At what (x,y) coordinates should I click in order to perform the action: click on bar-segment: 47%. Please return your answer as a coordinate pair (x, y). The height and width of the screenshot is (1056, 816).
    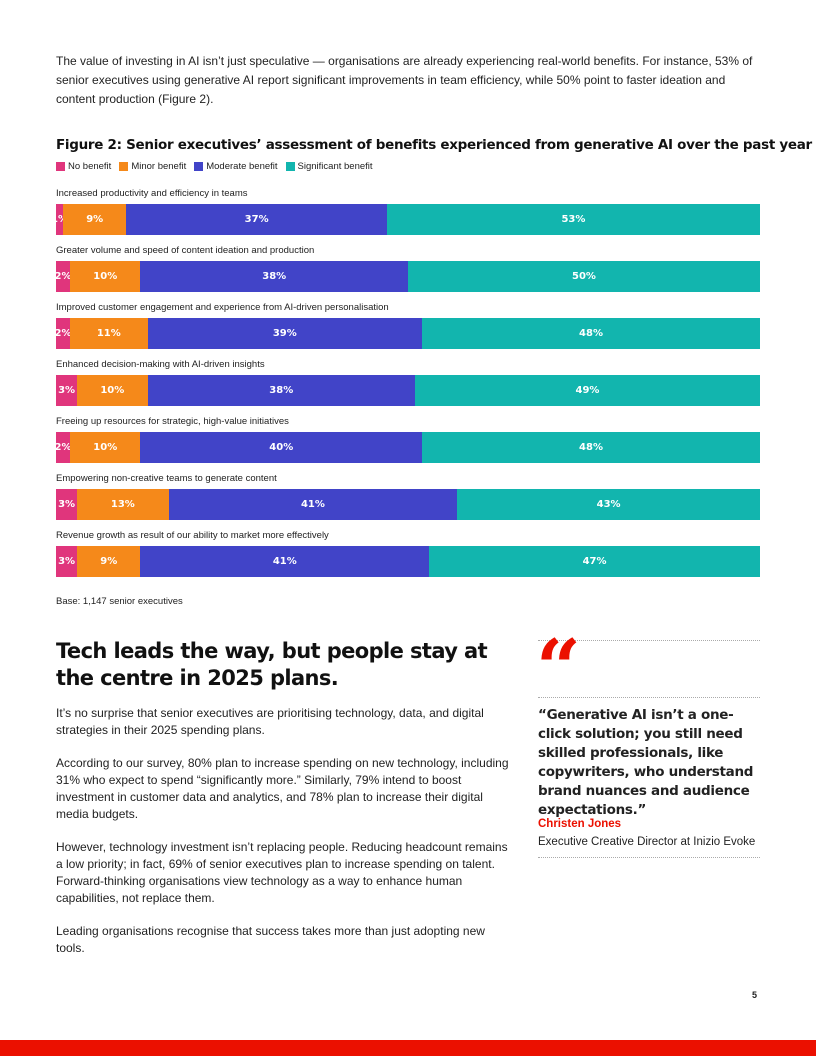
    Looking at the image, I should click on (594, 561).